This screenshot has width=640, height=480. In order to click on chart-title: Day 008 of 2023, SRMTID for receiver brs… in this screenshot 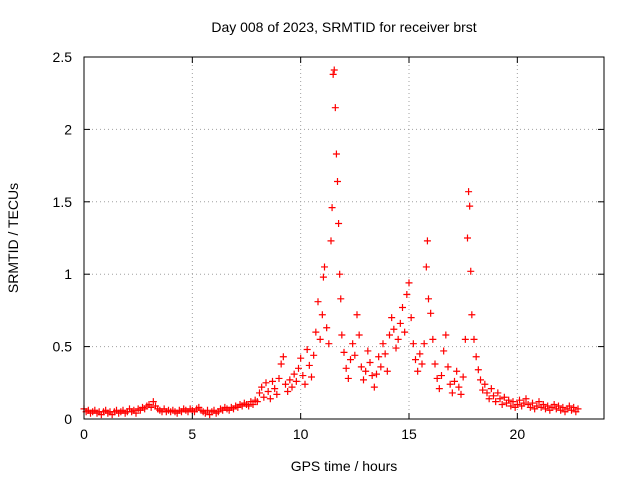, I will do `click(343, 27)`.